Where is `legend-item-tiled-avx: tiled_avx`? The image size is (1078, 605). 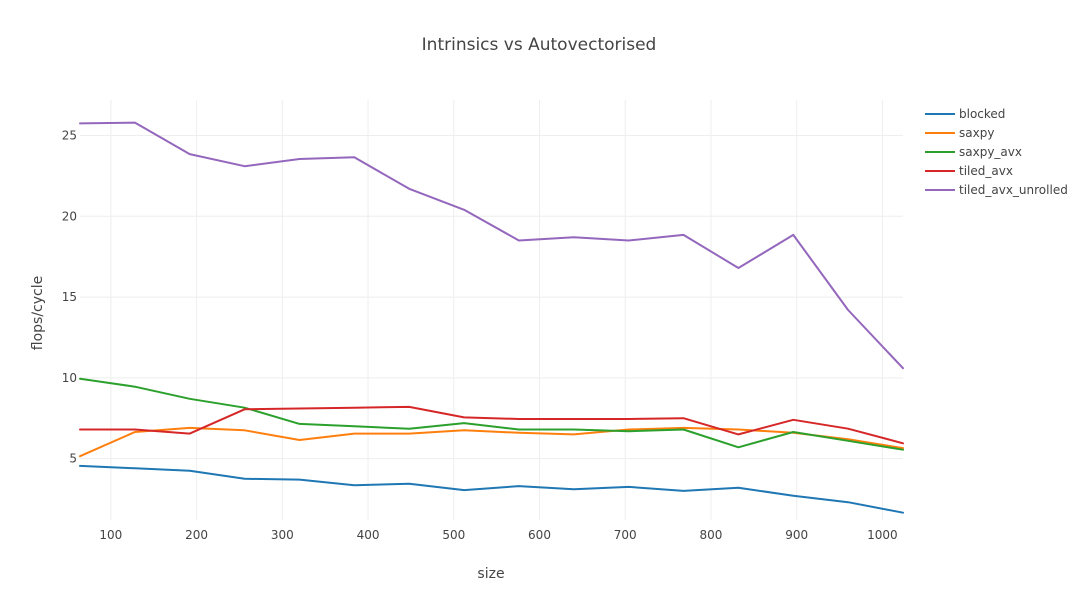 legend-item-tiled-avx: tiled_avx is located at coordinates (969, 171).